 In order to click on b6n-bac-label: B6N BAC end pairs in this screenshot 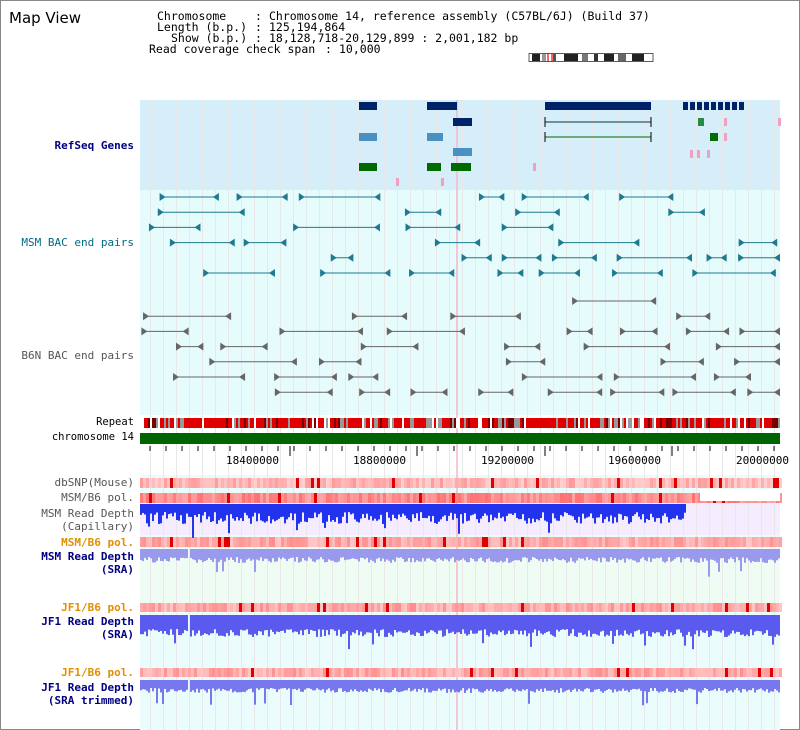, I will do `click(77, 355)`.